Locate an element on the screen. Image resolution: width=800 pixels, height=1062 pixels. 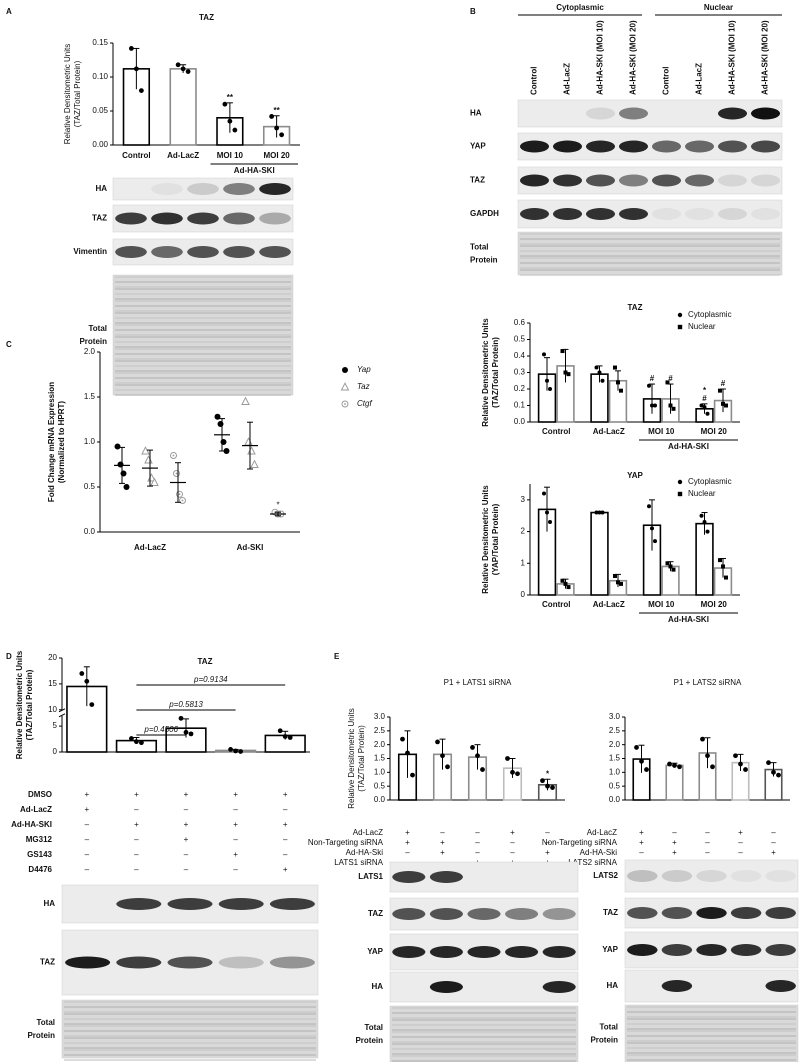
y-tick-label: 1.5 is located at coordinates (380, 758).